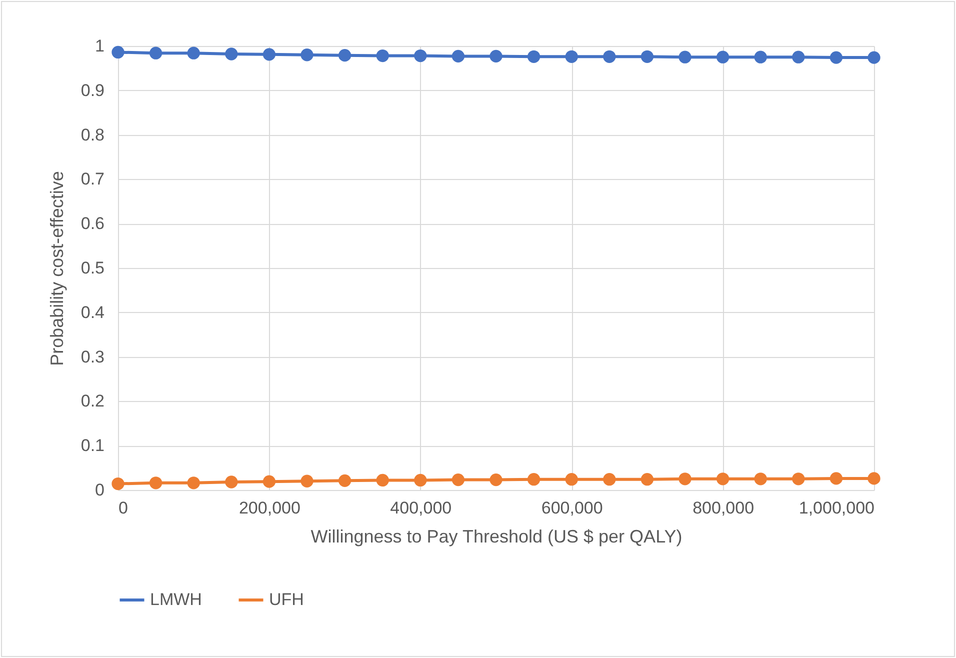 Image resolution: width=956 pixels, height=658 pixels. Describe the element at coordinates (92, 224) in the screenshot. I see `y-tick-label: 0.6` at that location.